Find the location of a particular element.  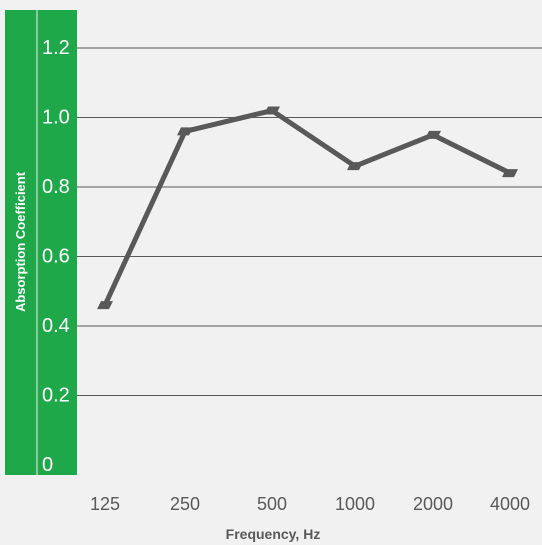

x-tick-labels: 125 250 500 1000 2000 4000 is located at coordinates (310, 504).